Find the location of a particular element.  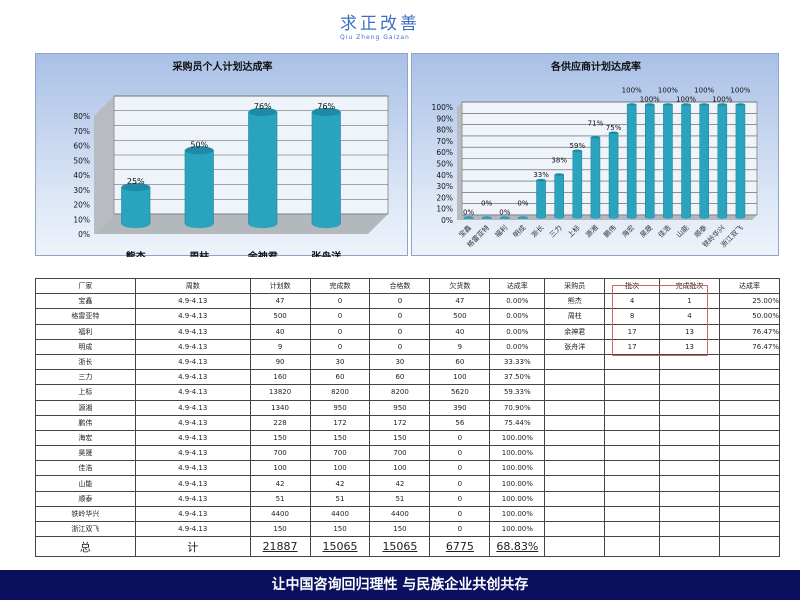

data-cell-text: 100.00% is located at coordinates (517, 483).